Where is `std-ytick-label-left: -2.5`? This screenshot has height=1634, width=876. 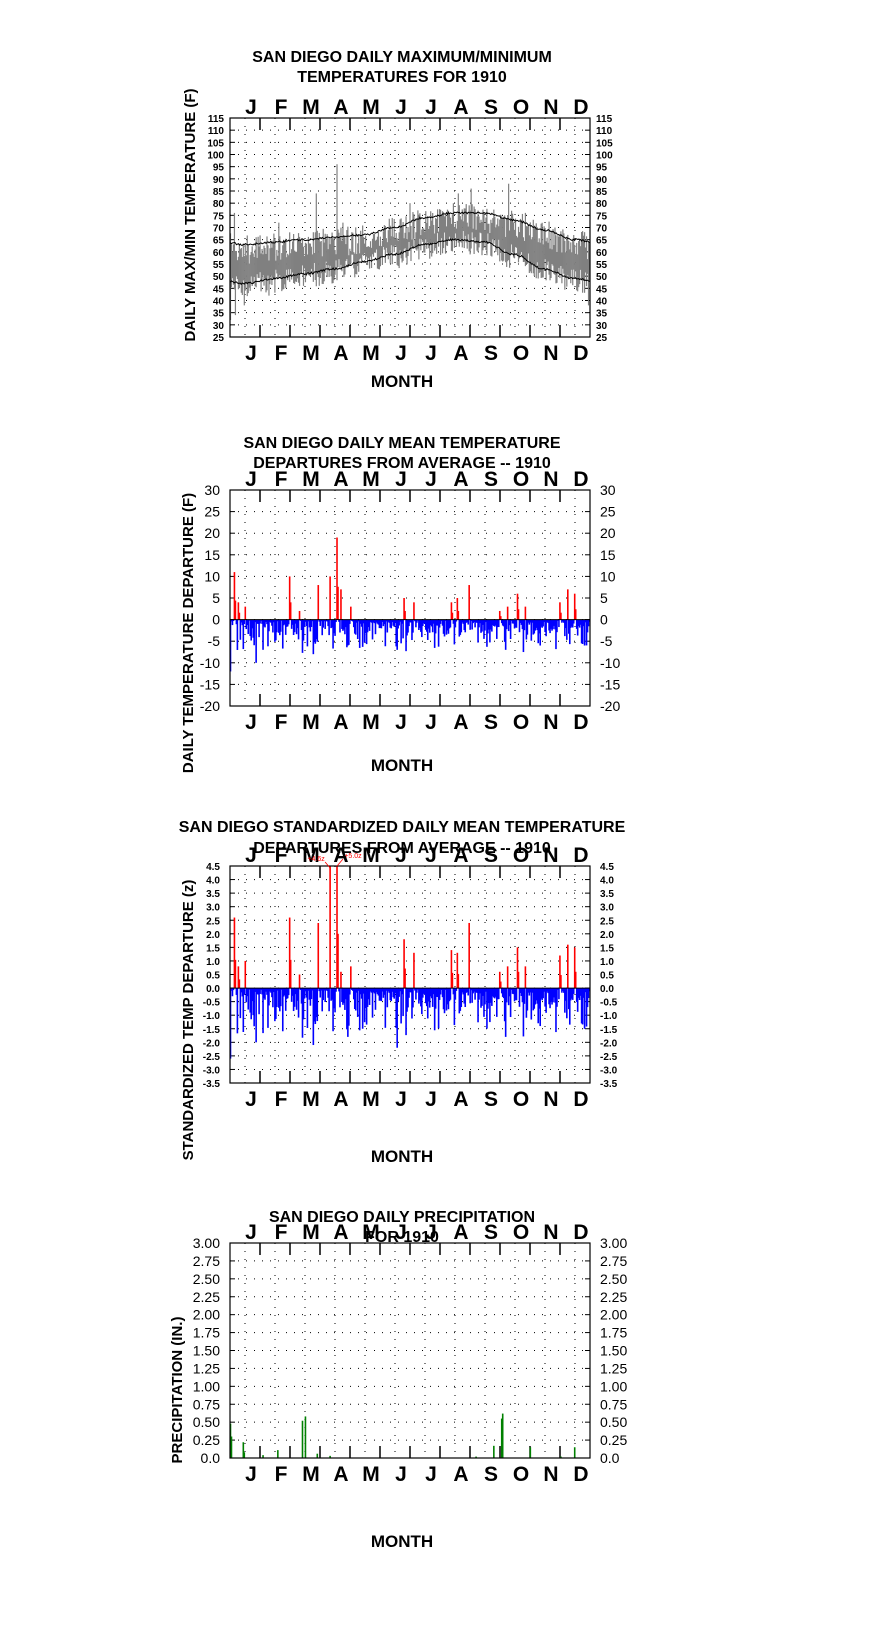
std-ytick-label-left: -2.5 is located at coordinates (212, 1057).